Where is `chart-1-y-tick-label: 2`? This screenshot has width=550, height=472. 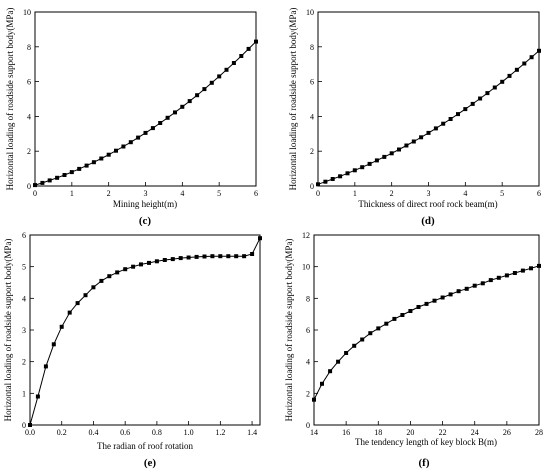 chart-1-y-tick-label: 2 is located at coordinates (29, 151).